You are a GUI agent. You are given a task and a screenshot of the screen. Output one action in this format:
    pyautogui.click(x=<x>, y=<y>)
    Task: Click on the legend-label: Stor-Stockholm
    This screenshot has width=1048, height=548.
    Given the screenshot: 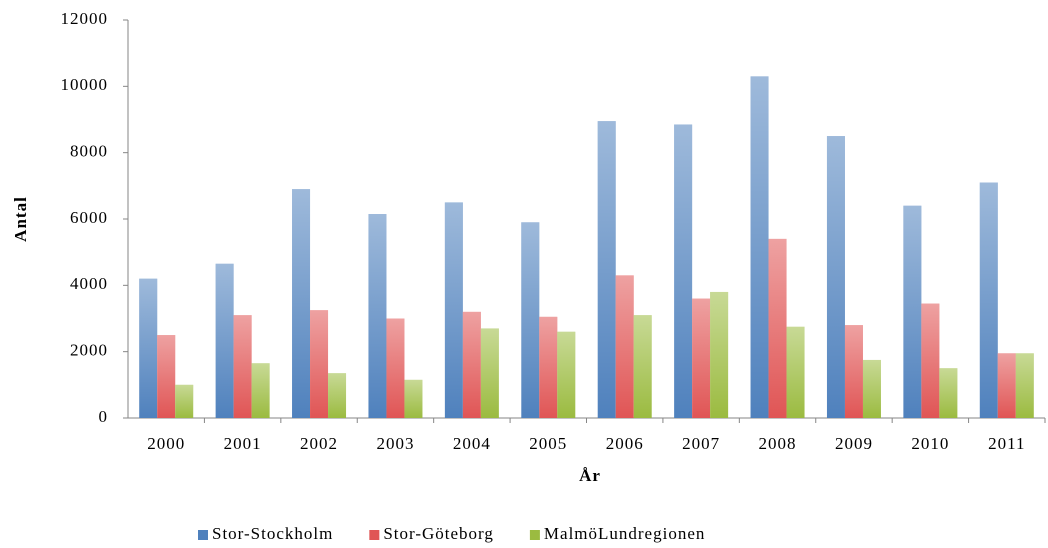 What is the action you would take?
    pyautogui.click(x=272, y=533)
    